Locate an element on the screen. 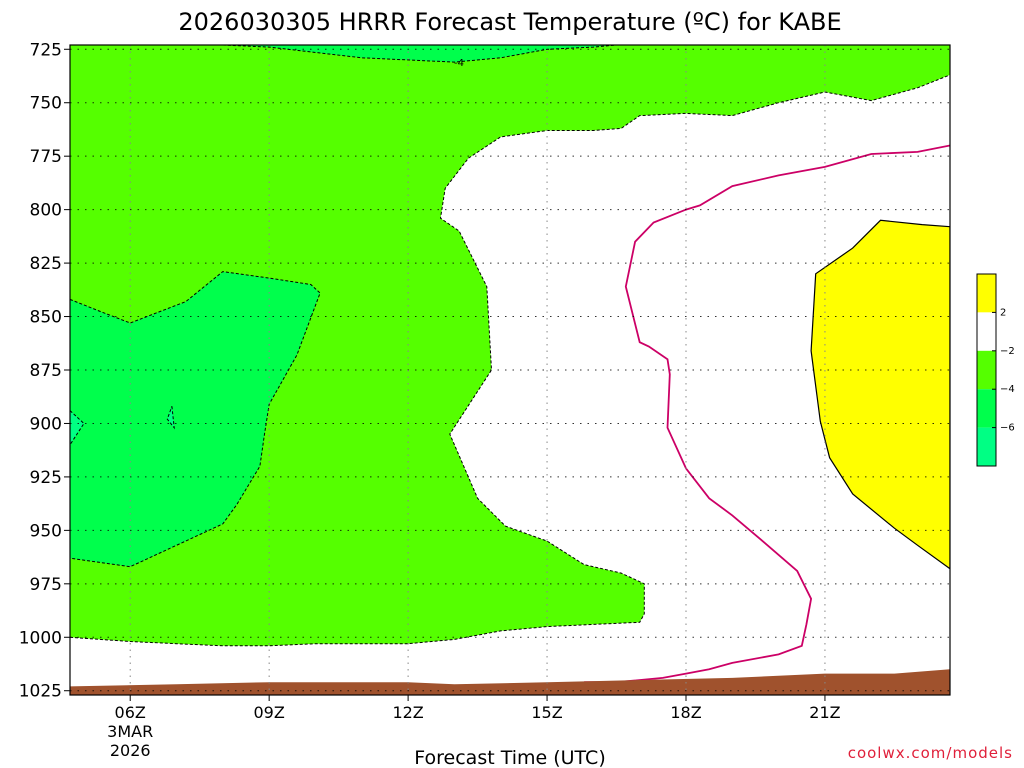  x-tick-label: 09Z is located at coordinates (268, 712).